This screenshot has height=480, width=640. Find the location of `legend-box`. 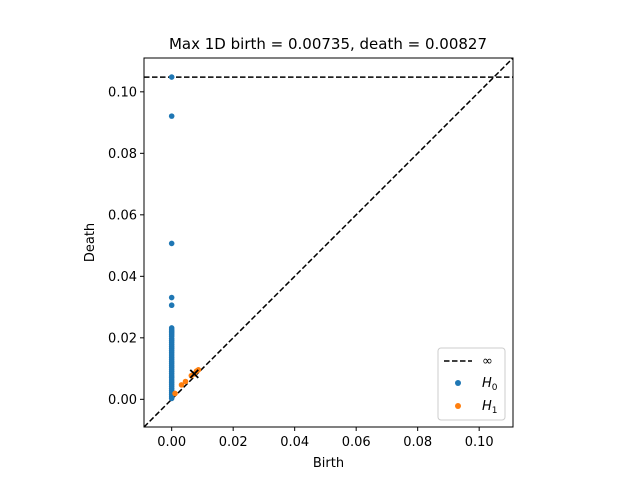

legend-box is located at coordinates (471, 384).